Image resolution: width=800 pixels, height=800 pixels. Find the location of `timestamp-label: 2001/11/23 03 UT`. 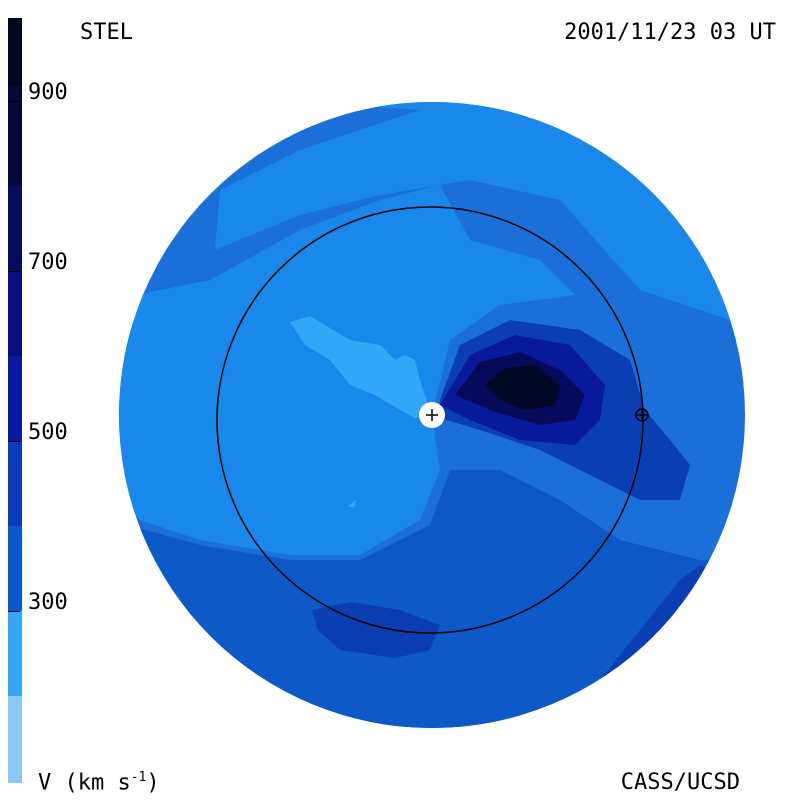

timestamp-label: 2001/11/23 03 UT is located at coordinates (670, 32).